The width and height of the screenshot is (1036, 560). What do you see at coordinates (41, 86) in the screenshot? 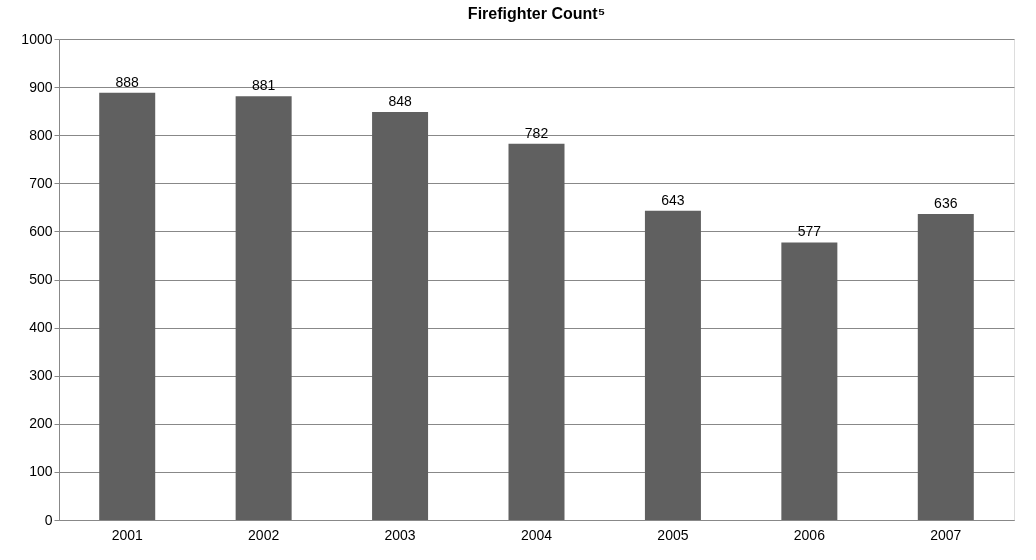
I see `y-tick-label: 900` at bounding box center [41, 86].